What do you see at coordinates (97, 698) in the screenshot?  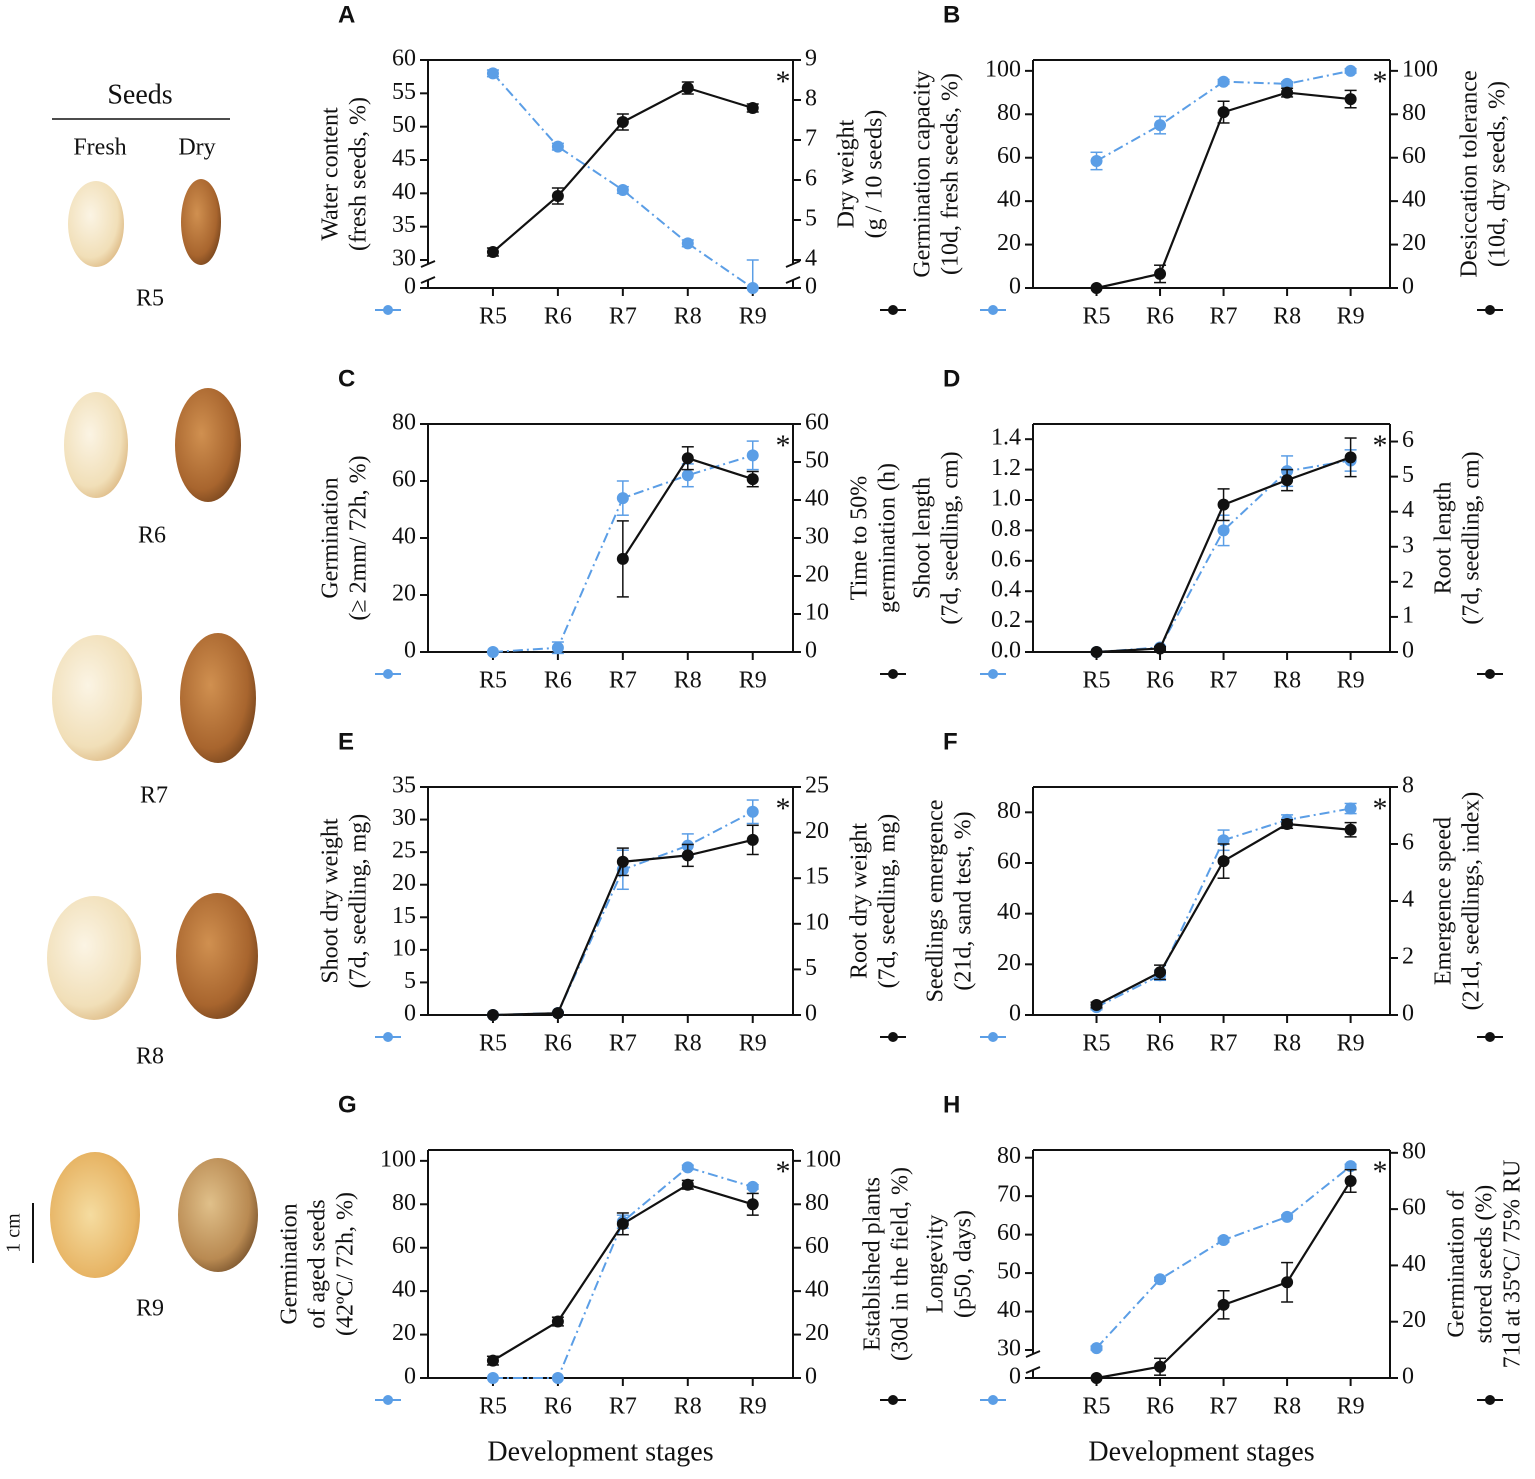 I see `fresh-seed` at bounding box center [97, 698].